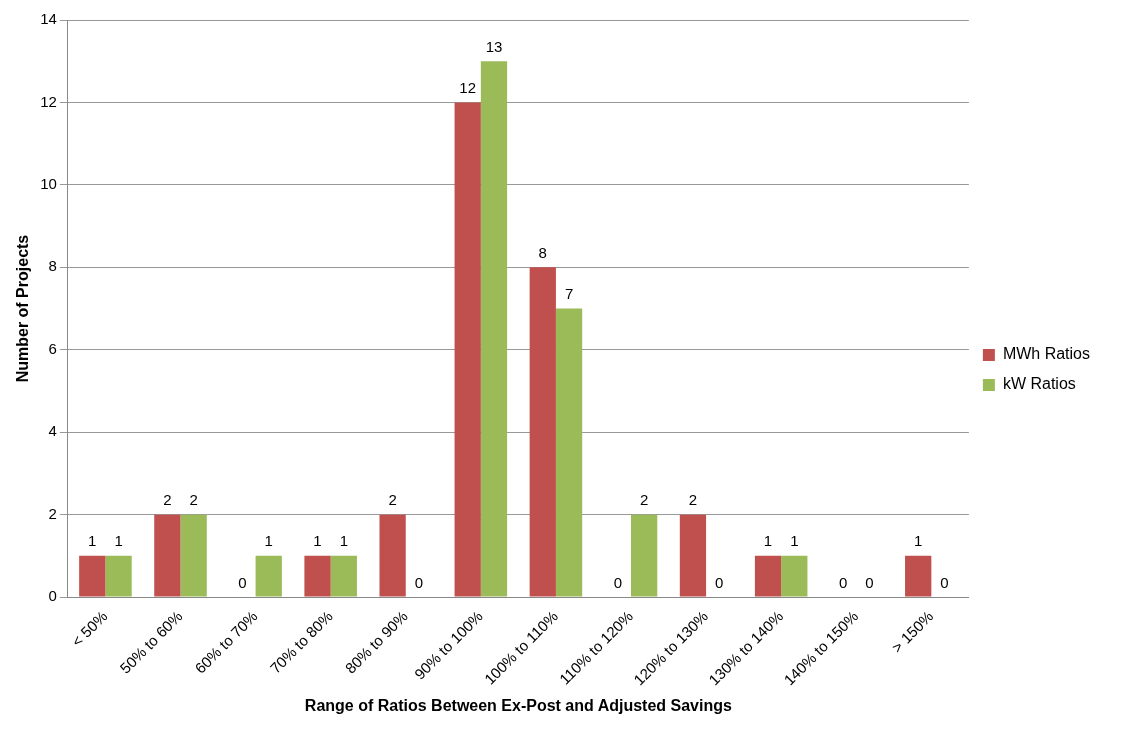  I want to click on y-tick-label: 8, so click(52, 266).